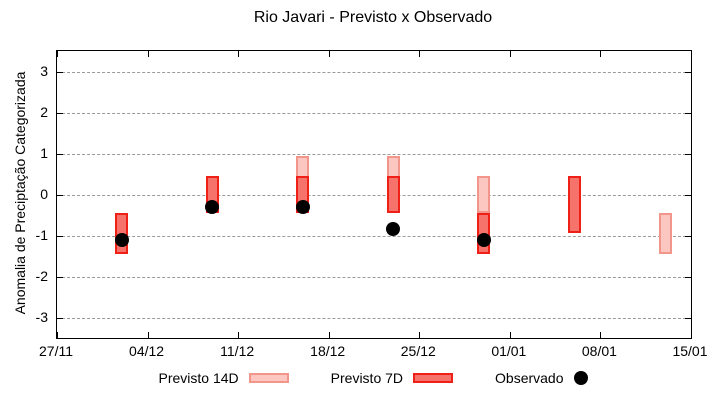 The width and height of the screenshot is (720, 400). What do you see at coordinates (41, 275) in the screenshot?
I see `y-tick-label: -2` at bounding box center [41, 275].